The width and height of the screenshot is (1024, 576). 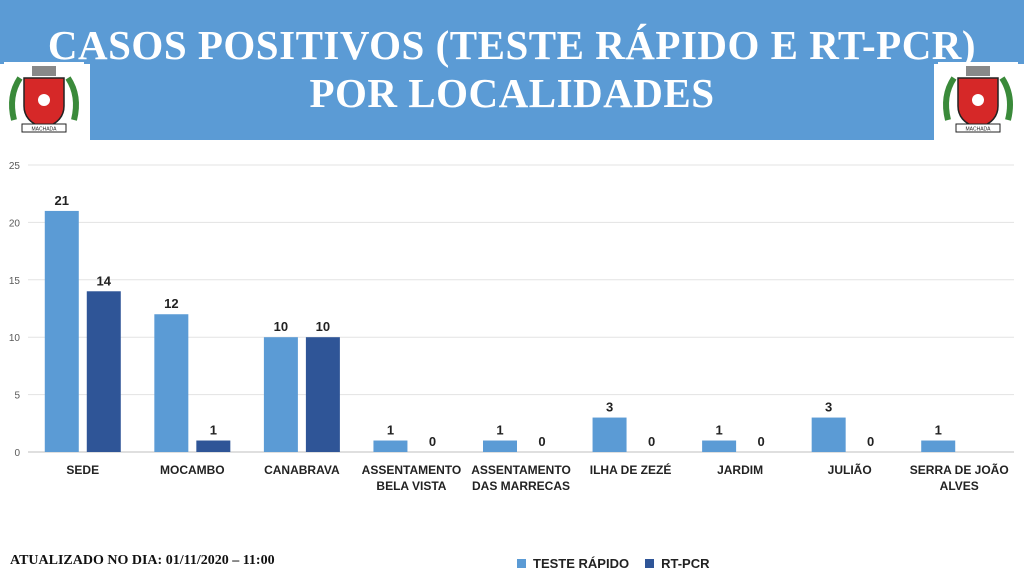 I want to click on chart-legend: TESTE RÁPIDO RT-PCR, so click(x=621, y=563).